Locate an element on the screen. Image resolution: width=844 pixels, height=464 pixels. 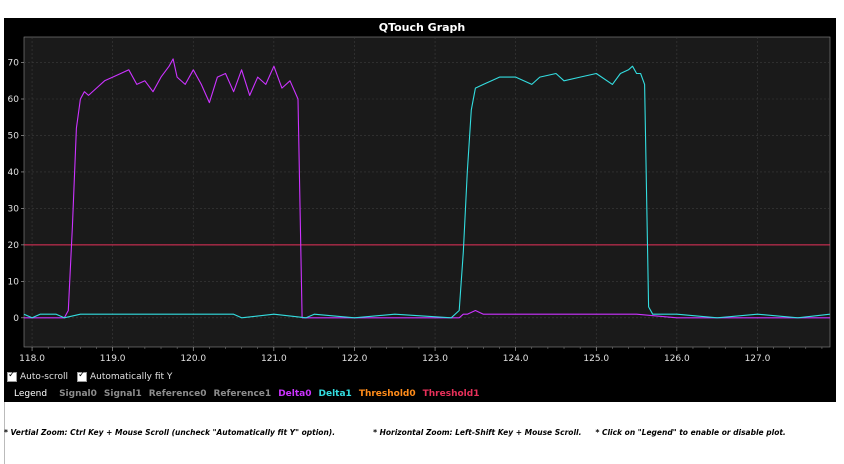
x-tick-label: 120.0 is located at coordinates (193, 359).